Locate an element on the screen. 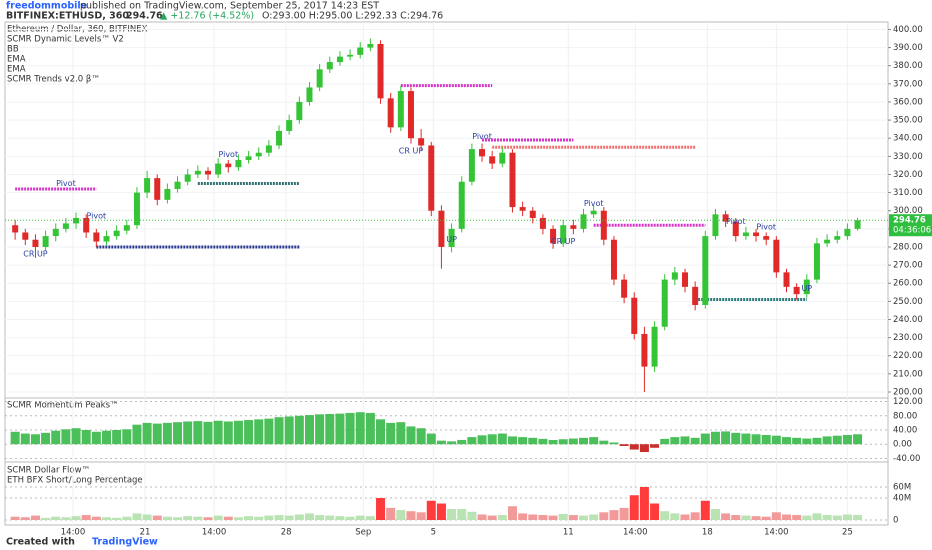 The image size is (932, 550). x-tick-label: 25 is located at coordinates (847, 533).